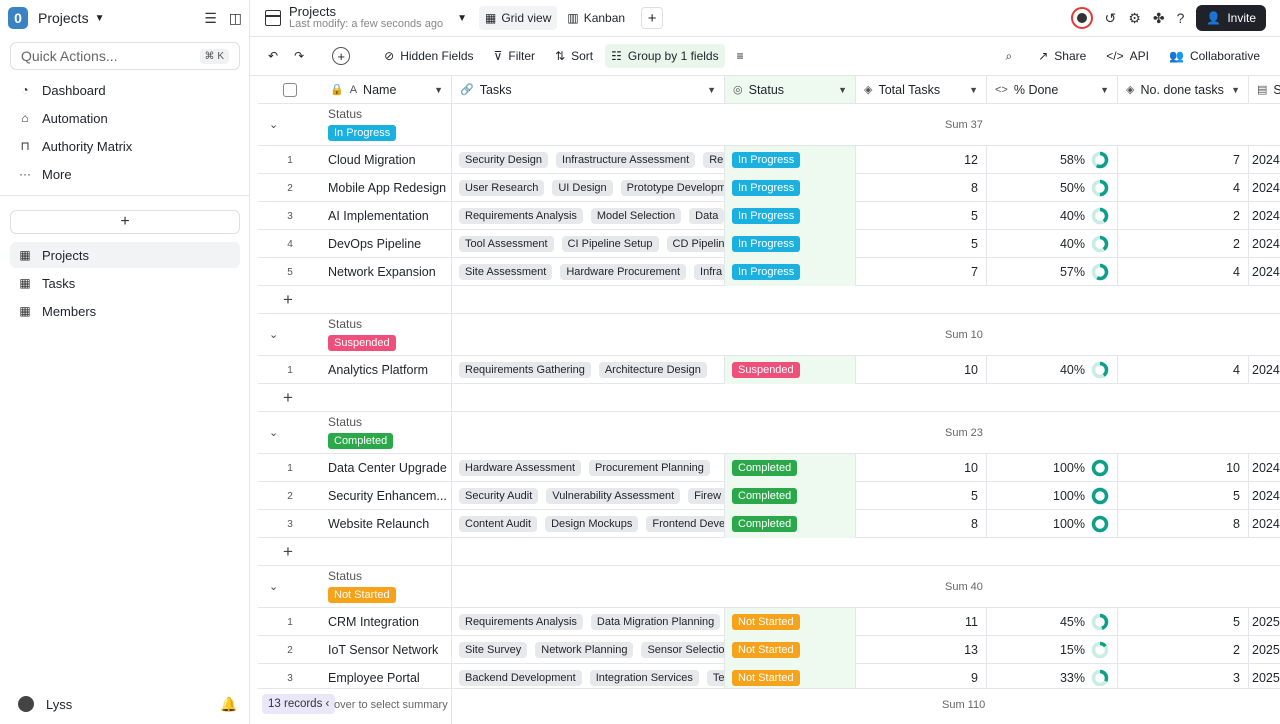 This screenshot has width=1280, height=724. What do you see at coordinates (1231, 18) in the screenshot?
I see `invite-button: 👤 Invite` at bounding box center [1231, 18].